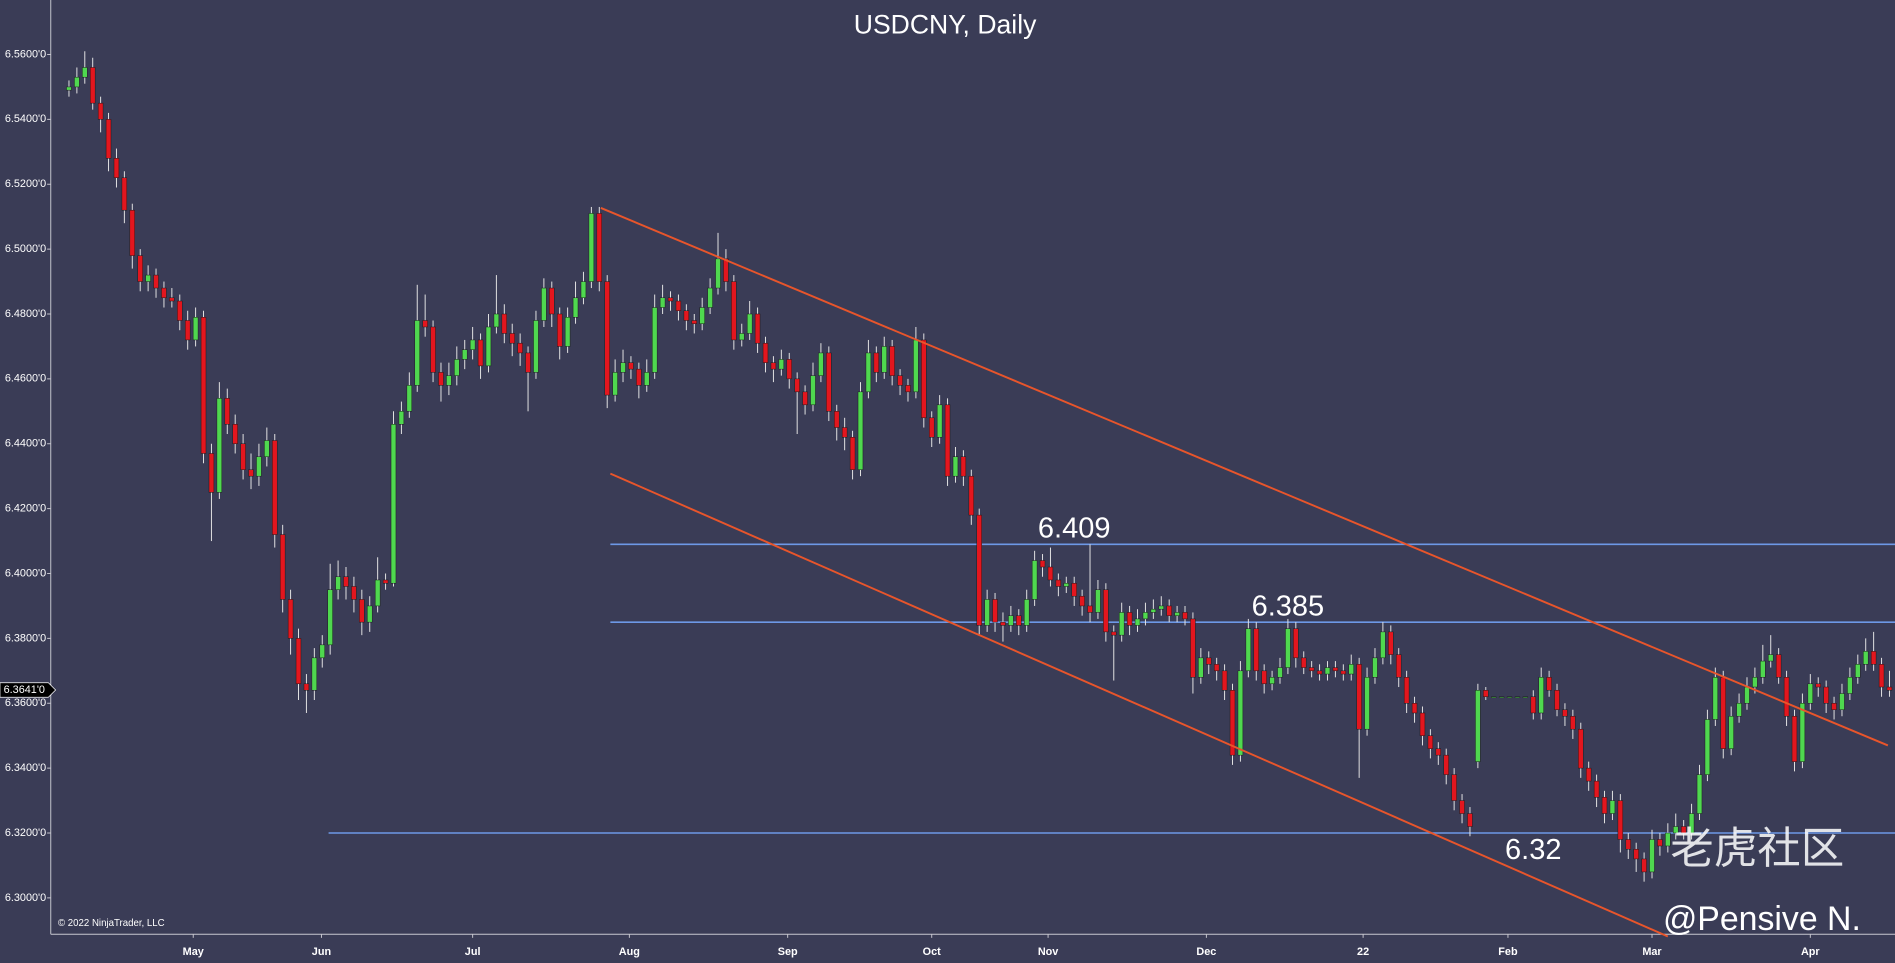  I want to click on x-tick-label: Dec, so click(1206, 952).